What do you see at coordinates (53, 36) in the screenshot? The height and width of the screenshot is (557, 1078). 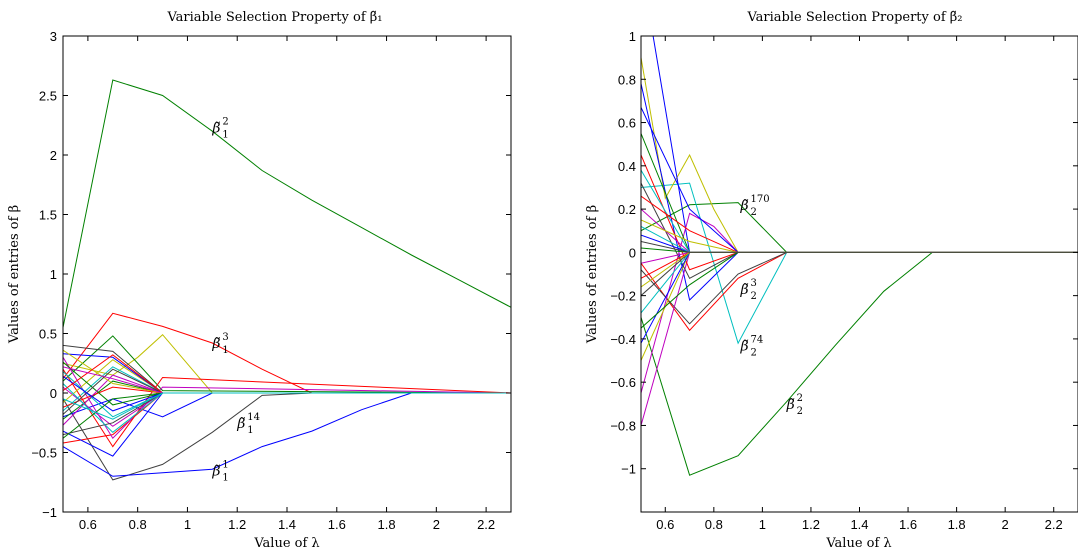 I see `y-tick-label: 3` at bounding box center [53, 36].